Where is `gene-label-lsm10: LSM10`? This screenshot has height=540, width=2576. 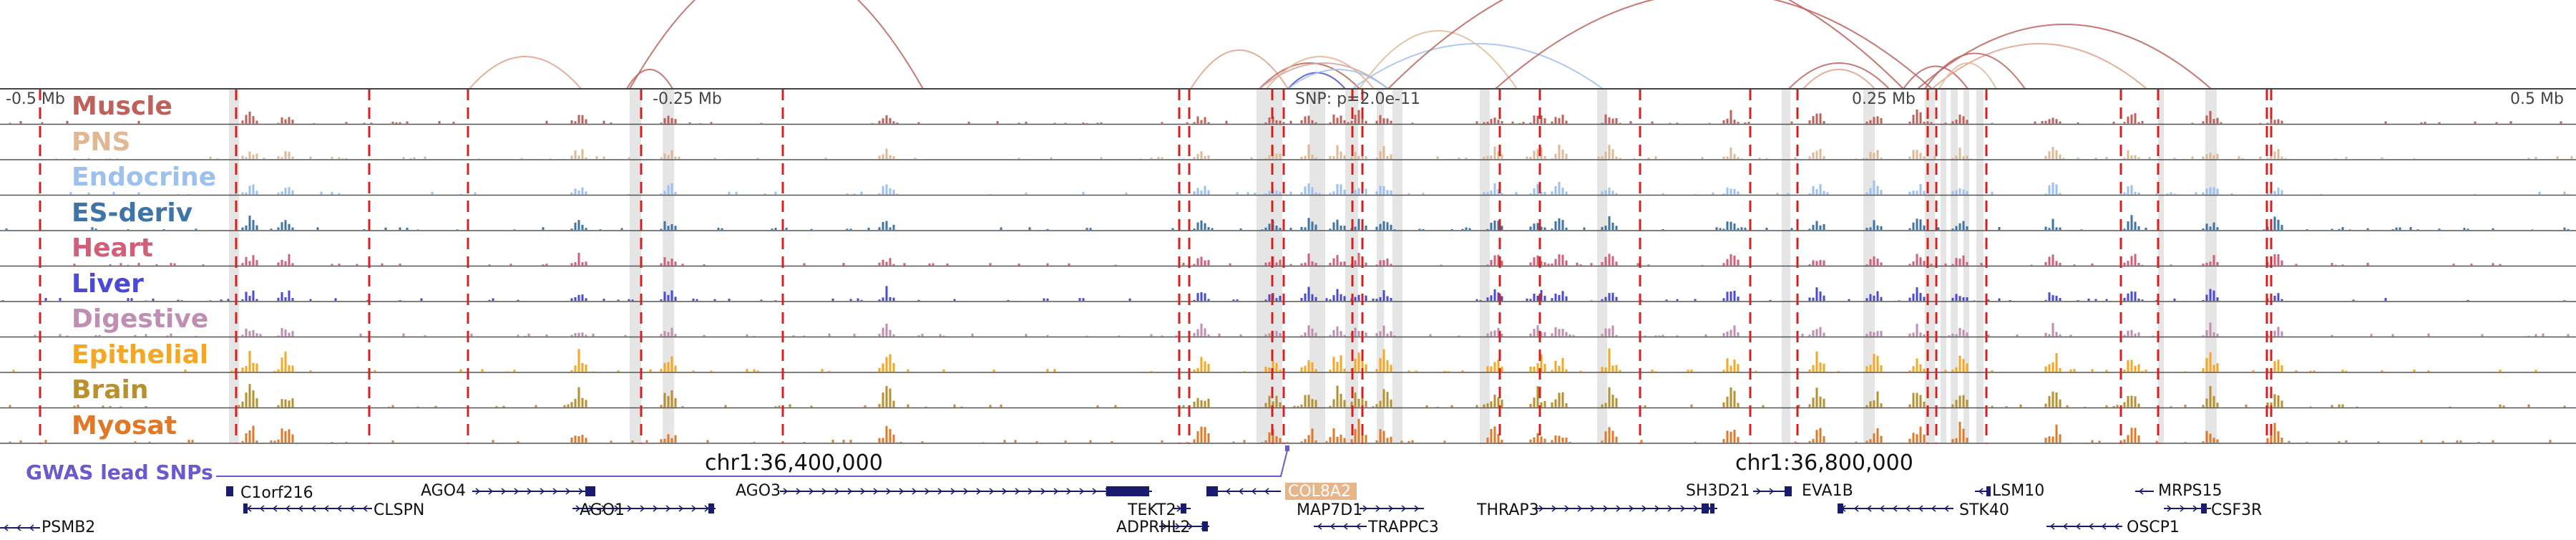
gene-label-lsm10: LSM10 is located at coordinates (2018, 491).